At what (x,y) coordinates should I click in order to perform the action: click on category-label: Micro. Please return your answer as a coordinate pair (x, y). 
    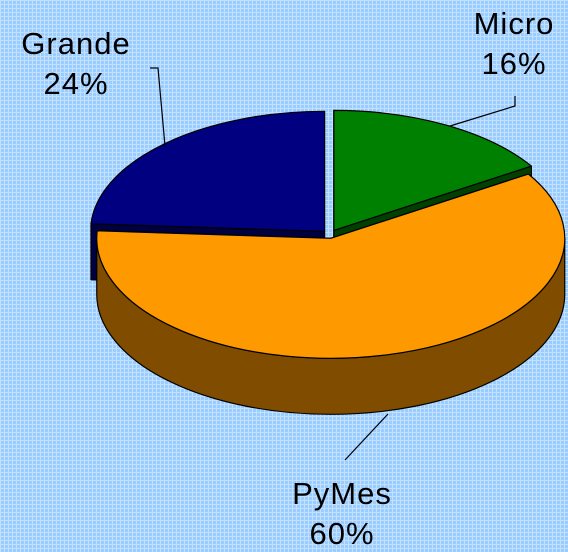
    Looking at the image, I should click on (514, 23).